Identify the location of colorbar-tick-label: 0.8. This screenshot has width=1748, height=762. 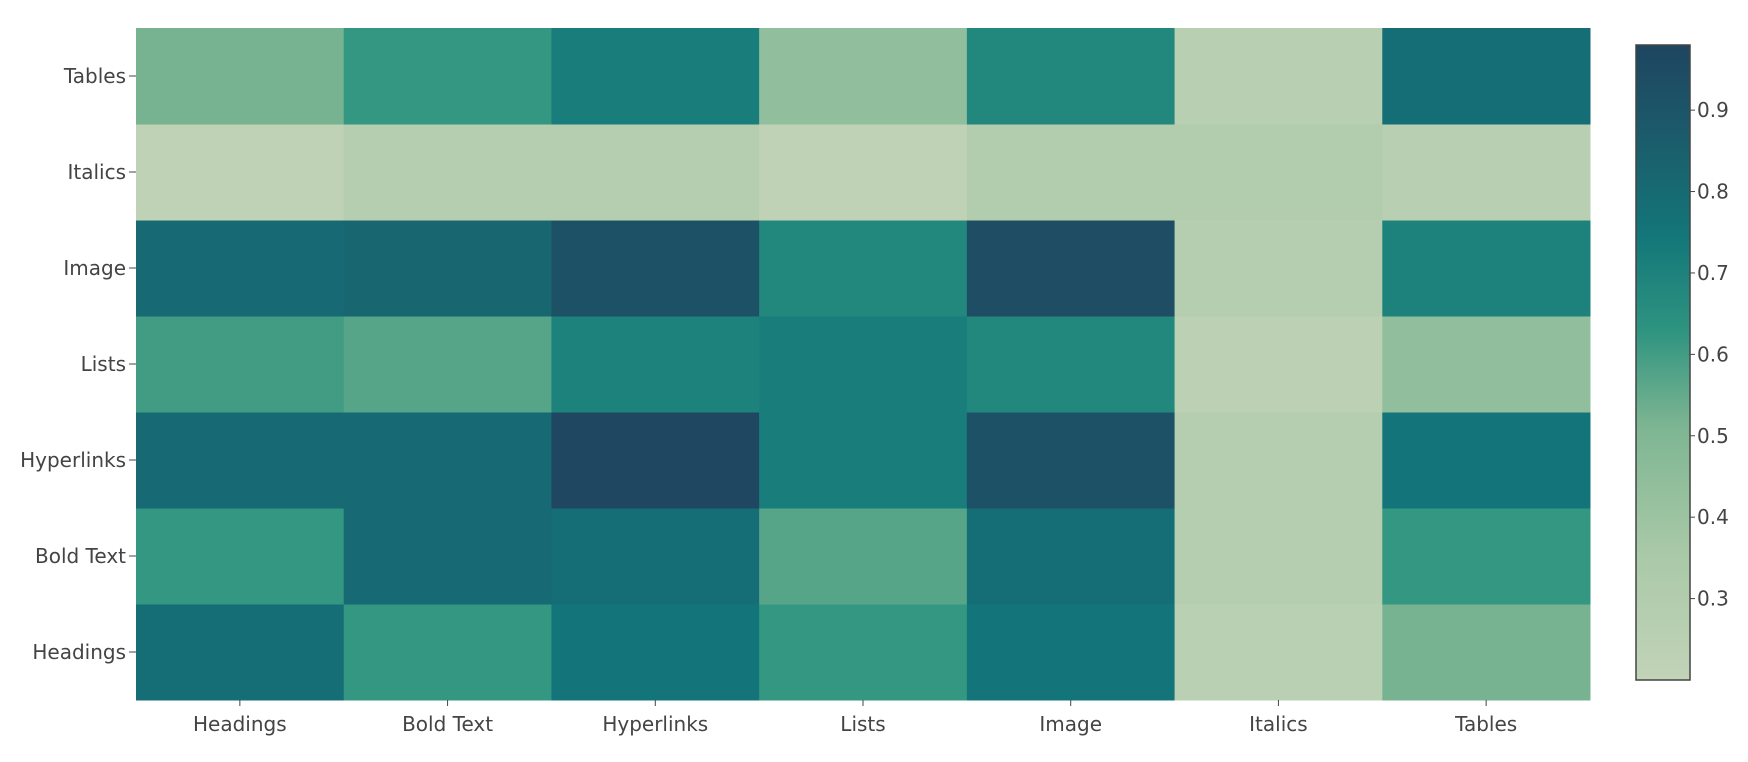
(1713, 192).